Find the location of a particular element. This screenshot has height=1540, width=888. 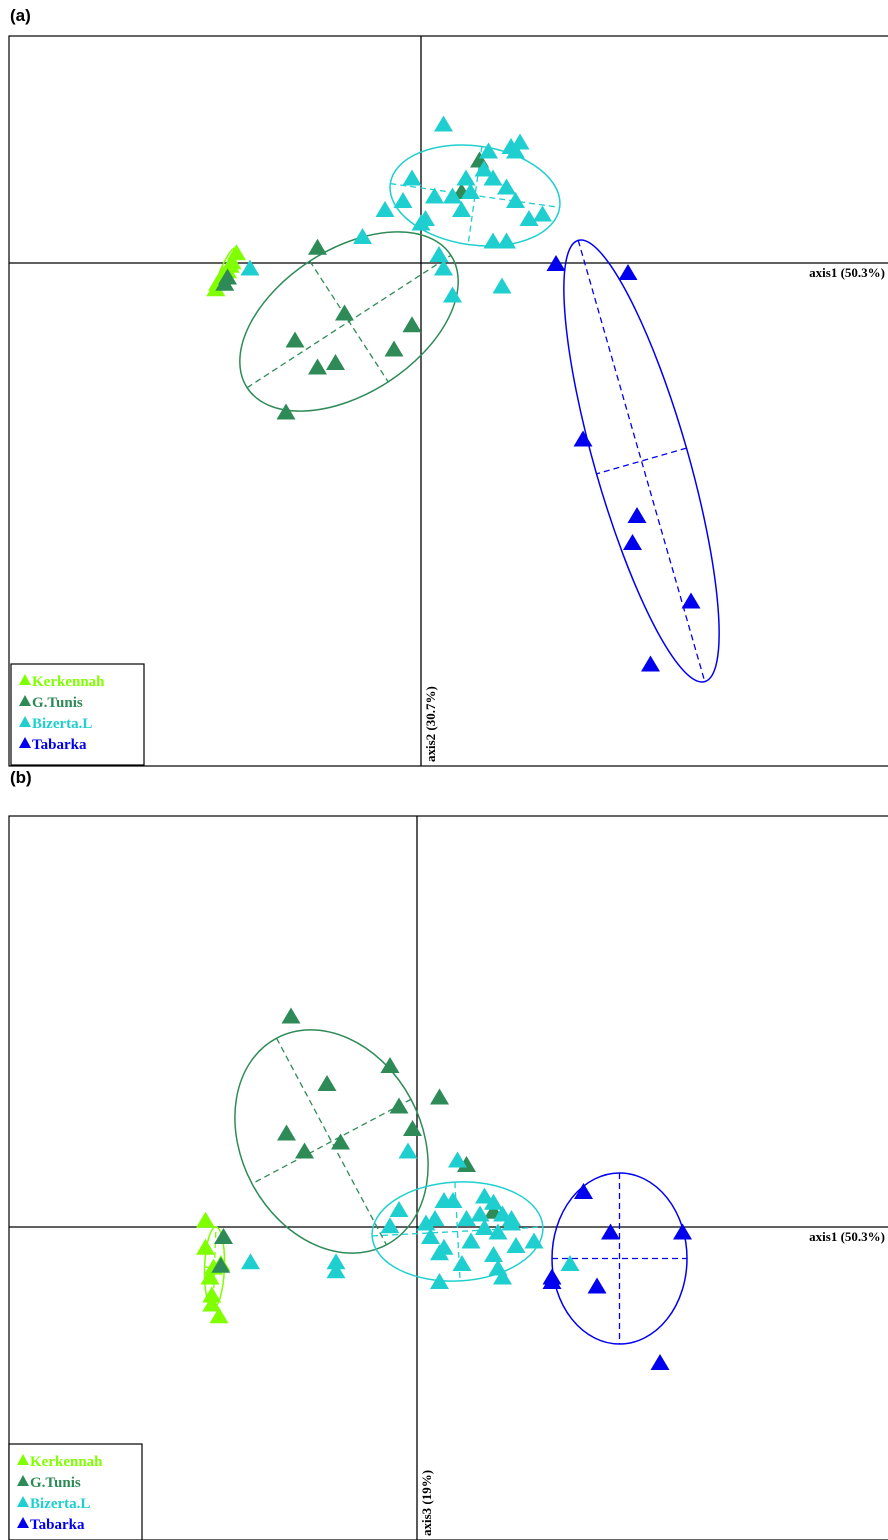

legend-entry-bizerta-l: Bizerta.L is located at coordinates (60, 1504).